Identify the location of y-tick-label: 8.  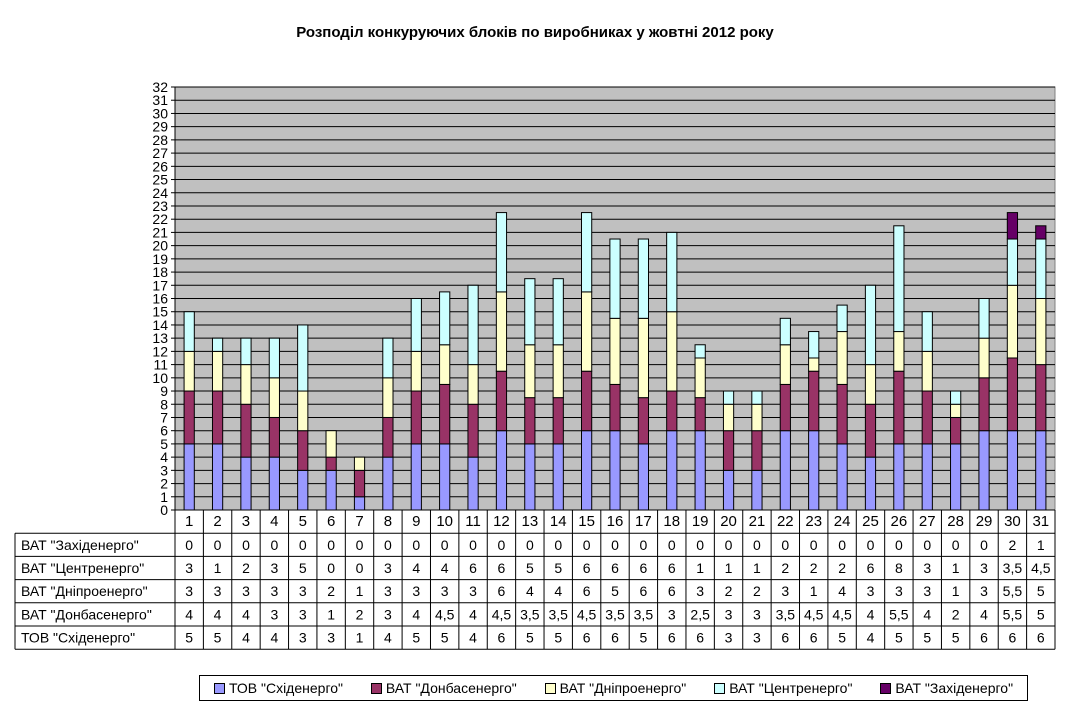
(164, 404).